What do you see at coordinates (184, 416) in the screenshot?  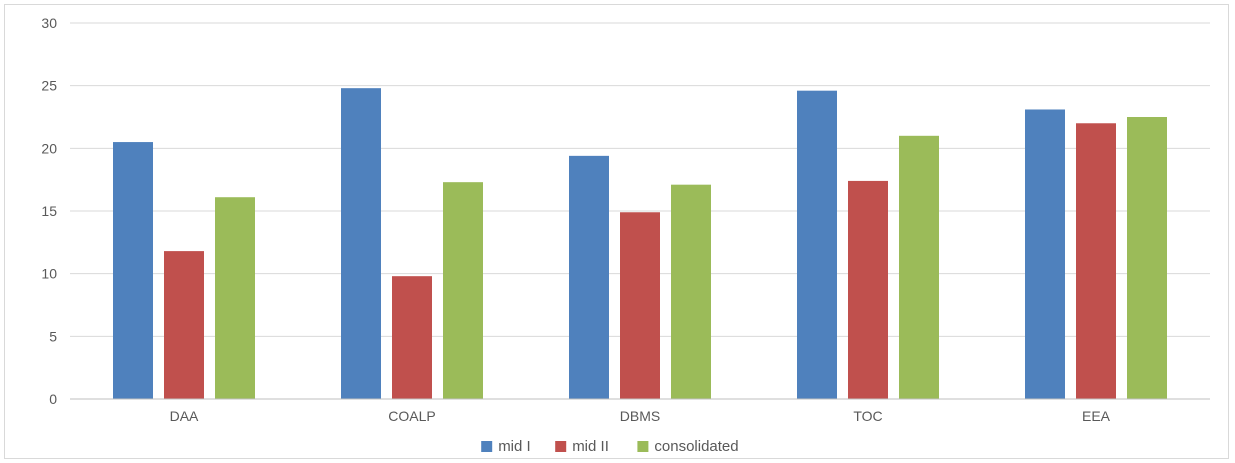 I see `x-tick-label: DAA` at bounding box center [184, 416].